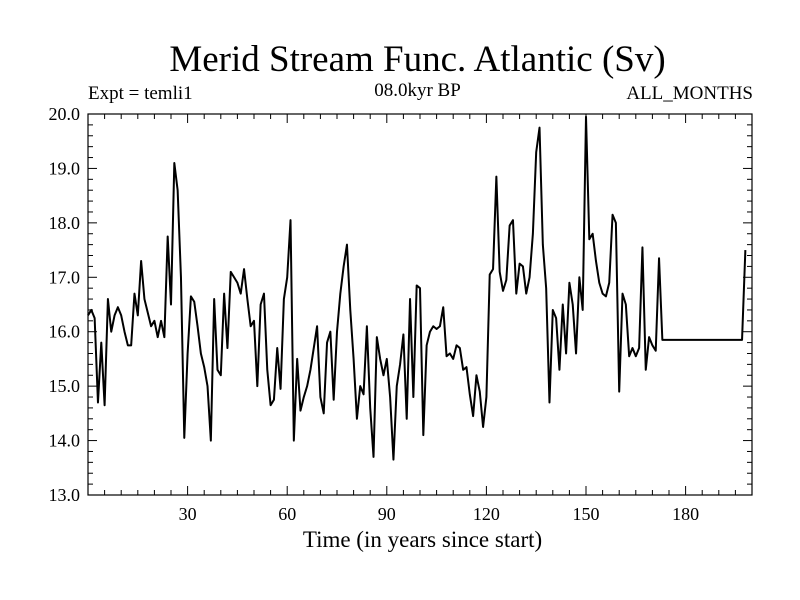 Image resolution: width=800 pixels, height=600 pixels. I want to click on y-tick-label: 19.0, so click(65, 168).